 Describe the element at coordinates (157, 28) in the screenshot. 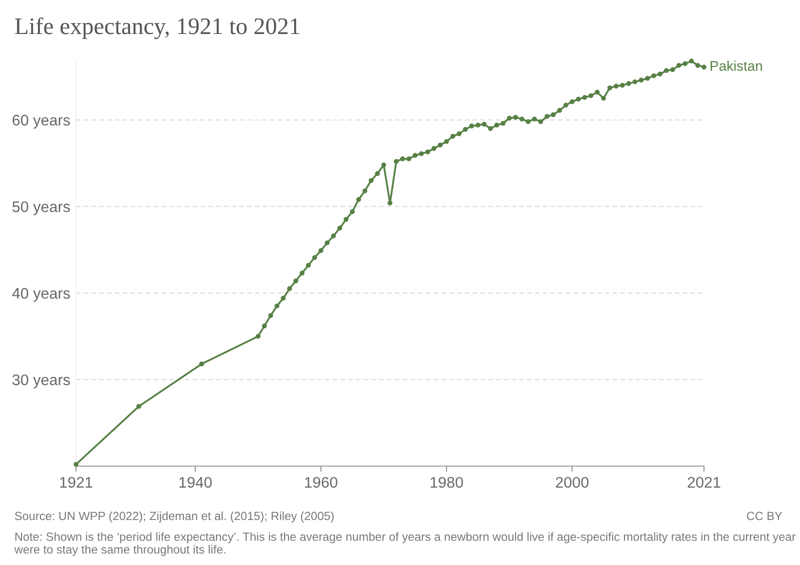

I see `chart-title: Life expectancy, 1921 to 2021` at that location.